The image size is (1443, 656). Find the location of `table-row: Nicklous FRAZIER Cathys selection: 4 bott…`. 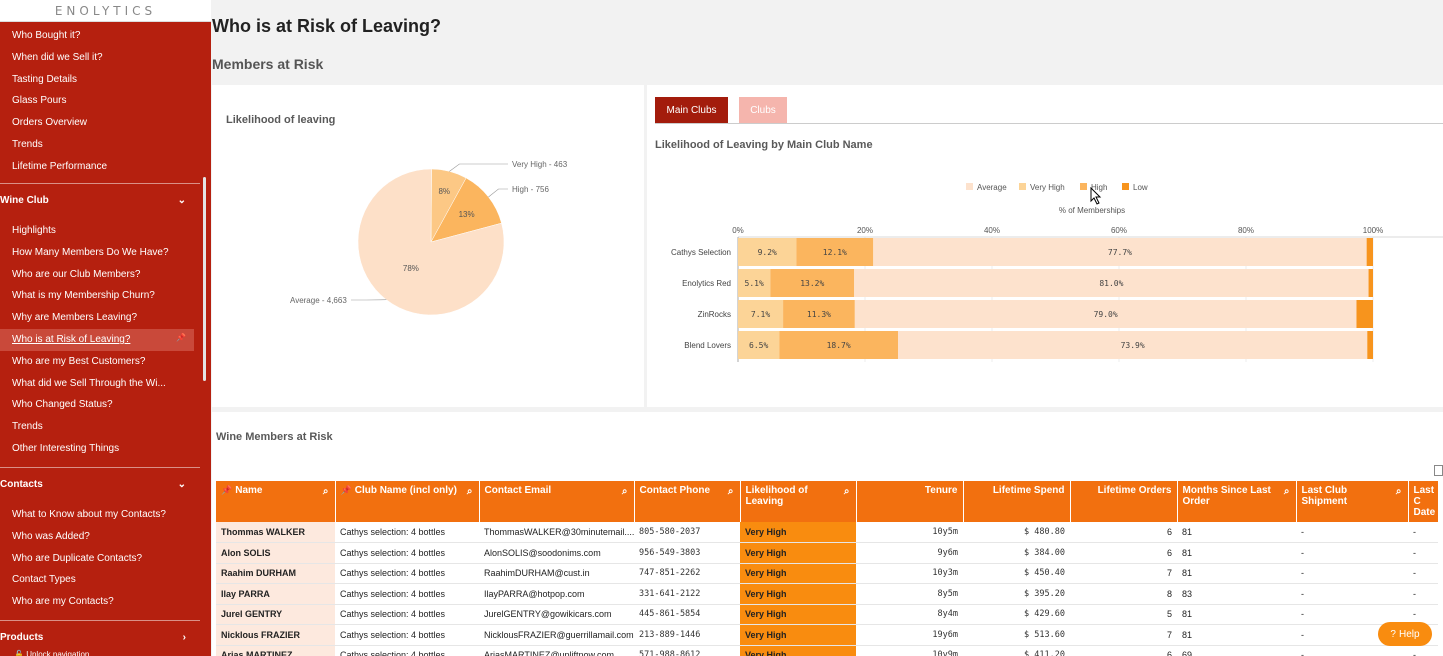

table-row: Nicklous FRAZIER Cathys selection: 4 bott… is located at coordinates (827, 635).